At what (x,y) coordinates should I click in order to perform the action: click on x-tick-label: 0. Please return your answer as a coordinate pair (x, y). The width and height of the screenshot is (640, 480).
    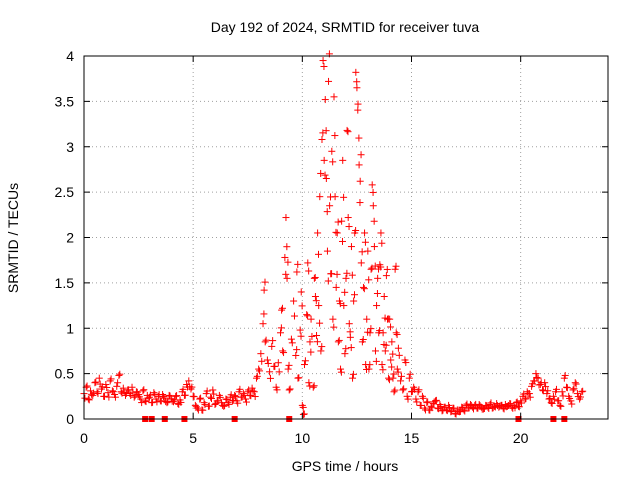
    Looking at the image, I should click on (84, 438).